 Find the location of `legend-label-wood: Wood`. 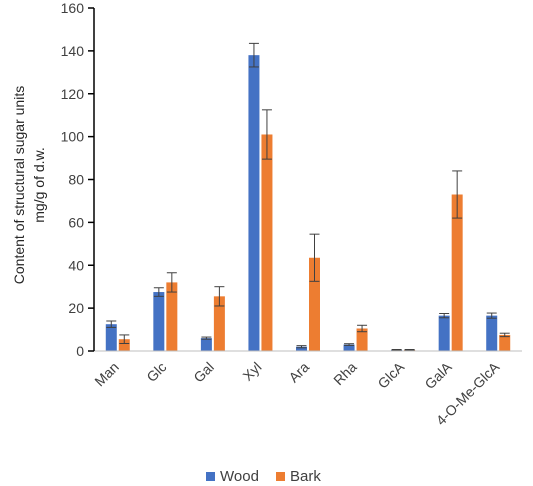

legend-label-wood: Wood is located at coordinates (239, 476).